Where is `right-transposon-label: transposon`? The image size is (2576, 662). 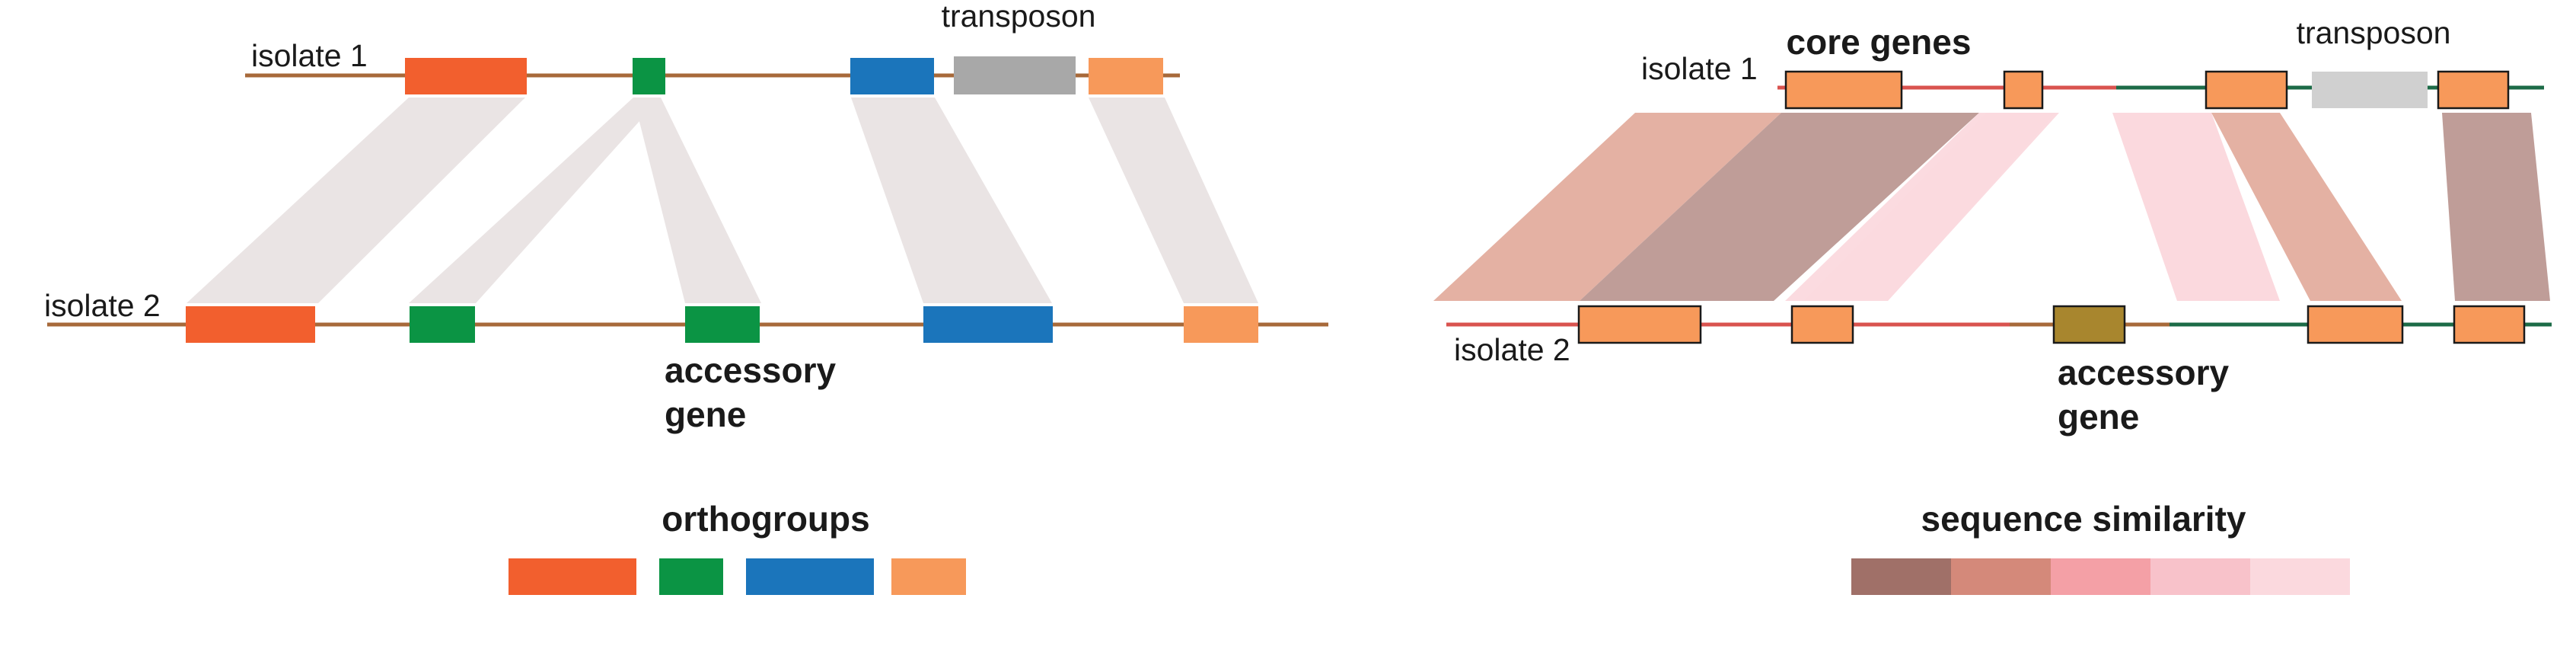 right-transposon-label: transposon is located at coordinates (2374, 32).